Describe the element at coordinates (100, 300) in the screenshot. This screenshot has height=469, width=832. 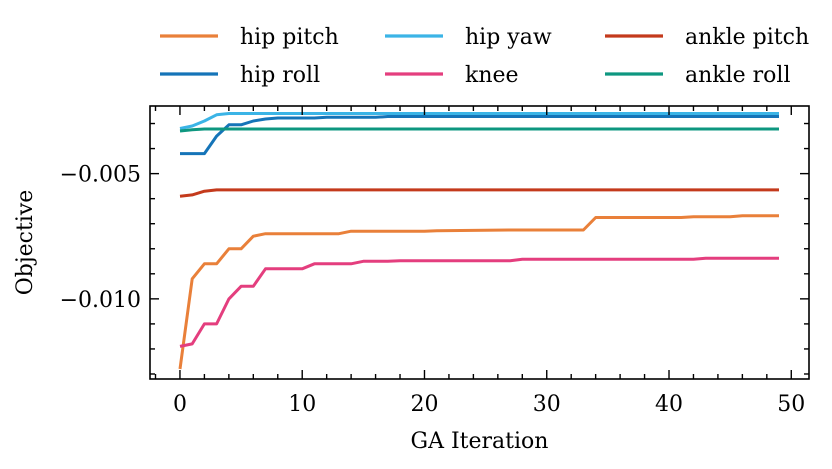
I see `y-tick-label: −0.010` at that location.